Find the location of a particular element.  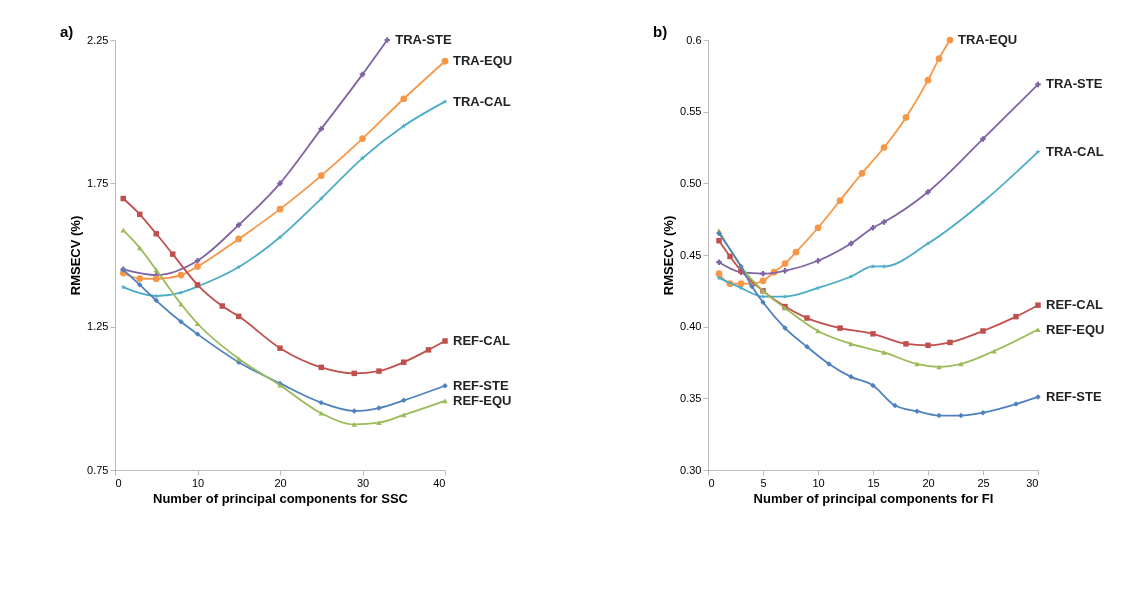

y-tick-label: 0.45 is located at coordinates (691, 254).